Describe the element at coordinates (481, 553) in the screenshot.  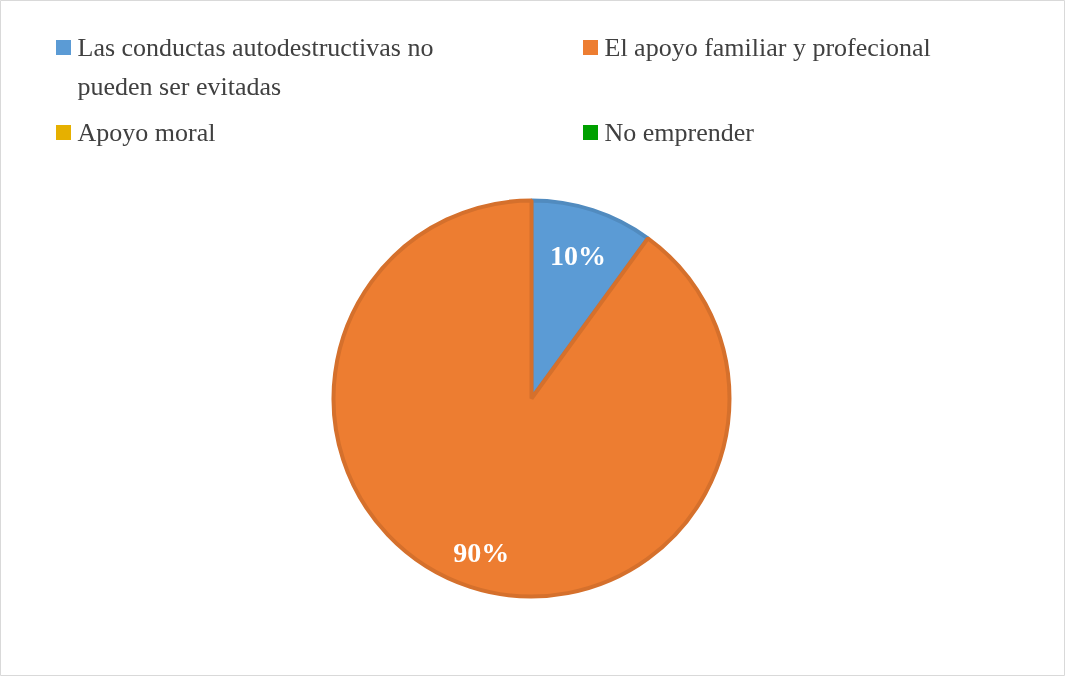
I see `data-label: 90%` at that location.